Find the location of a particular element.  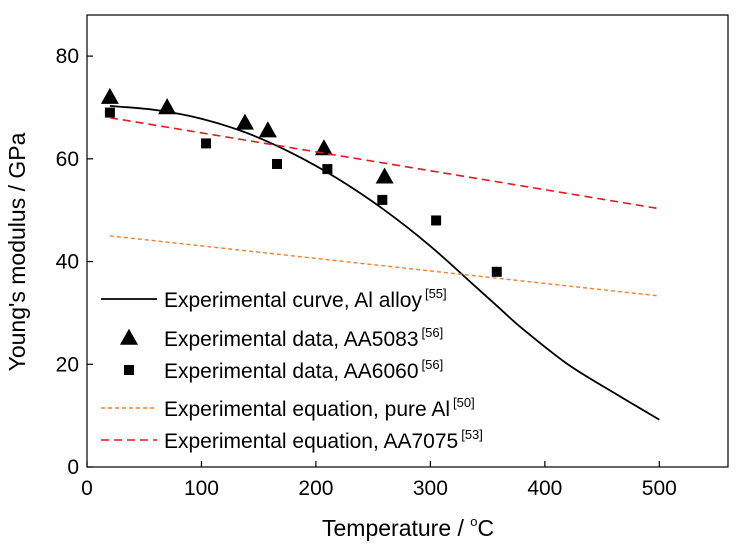

legend-entry: Experimental data, AA5083 [56] is located at coordinates (281, 338).